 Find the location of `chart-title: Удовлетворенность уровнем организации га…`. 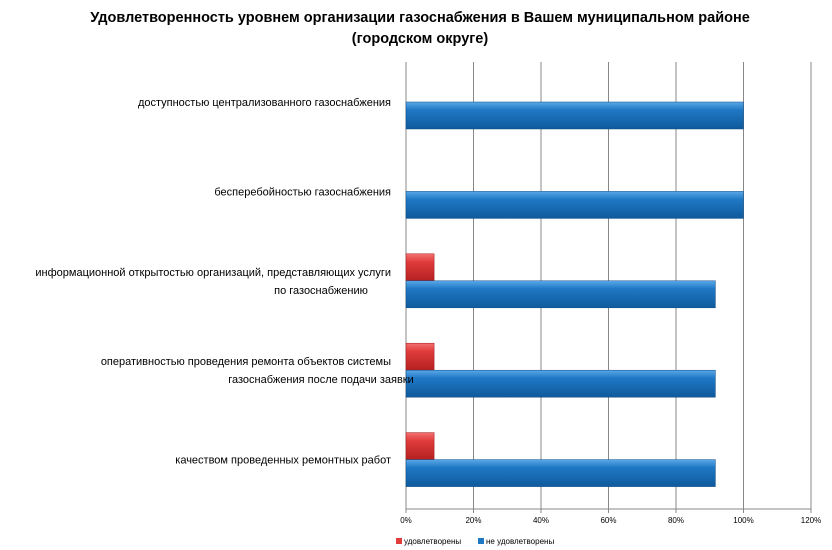

chart-title: Удовлетворенность уровнем организации га… is located at coordinates (420, 28).